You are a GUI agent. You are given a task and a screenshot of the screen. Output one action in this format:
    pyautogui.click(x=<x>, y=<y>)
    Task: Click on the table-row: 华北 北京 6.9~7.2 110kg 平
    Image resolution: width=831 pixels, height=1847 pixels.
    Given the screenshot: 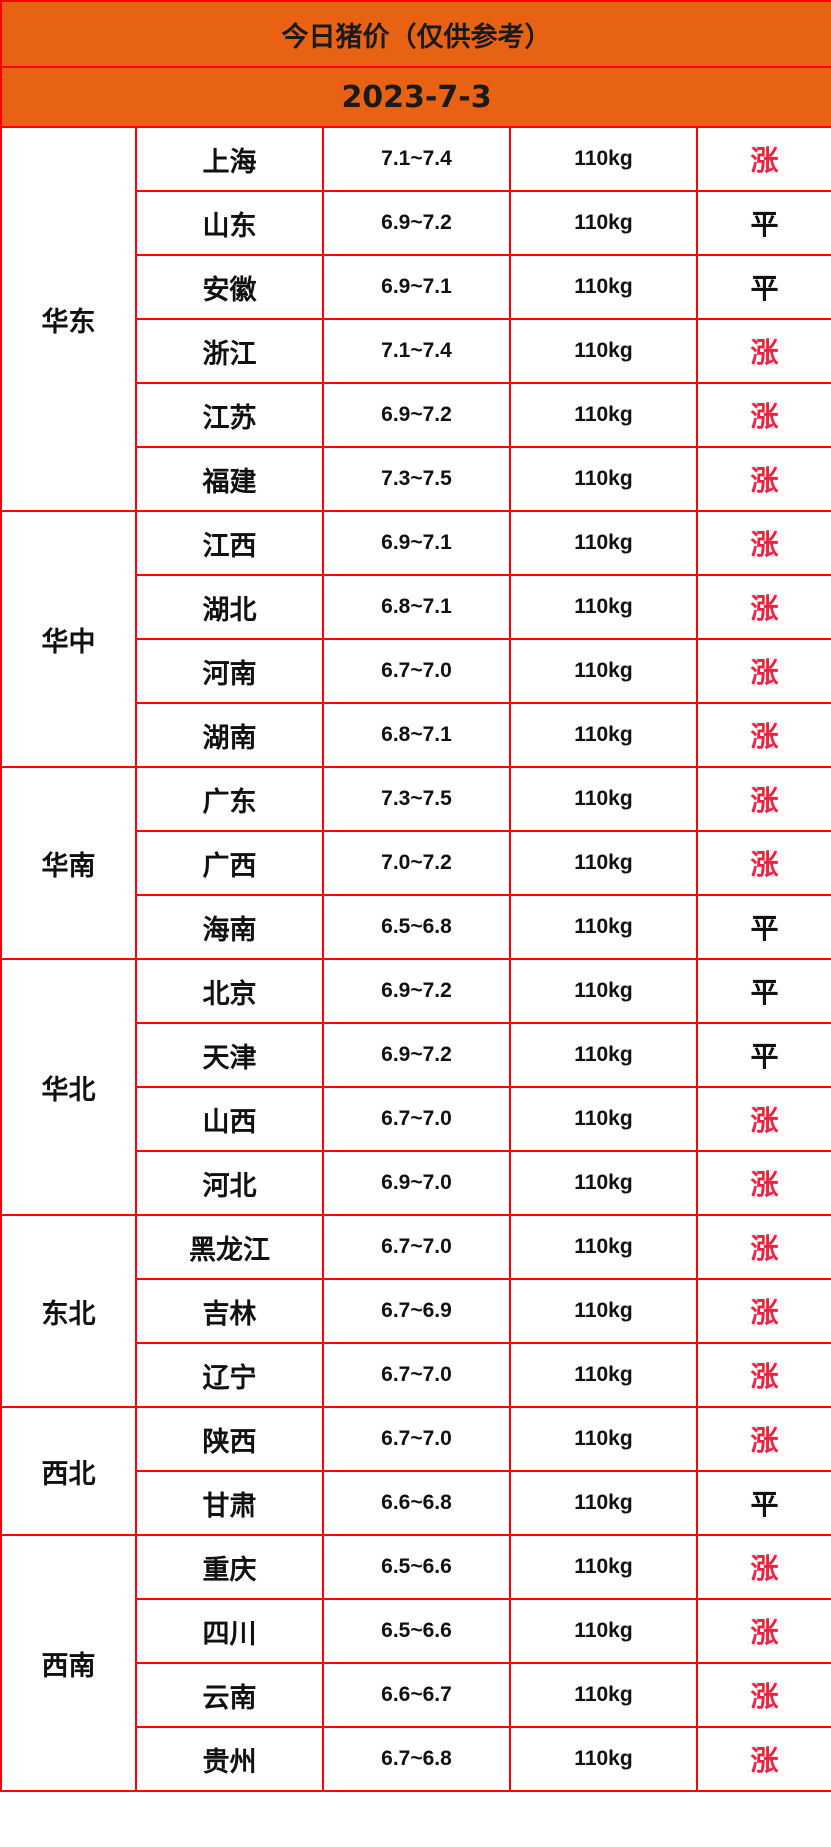 What is the action you would take?
    pyautogui.click(x=415, y=1087)
    